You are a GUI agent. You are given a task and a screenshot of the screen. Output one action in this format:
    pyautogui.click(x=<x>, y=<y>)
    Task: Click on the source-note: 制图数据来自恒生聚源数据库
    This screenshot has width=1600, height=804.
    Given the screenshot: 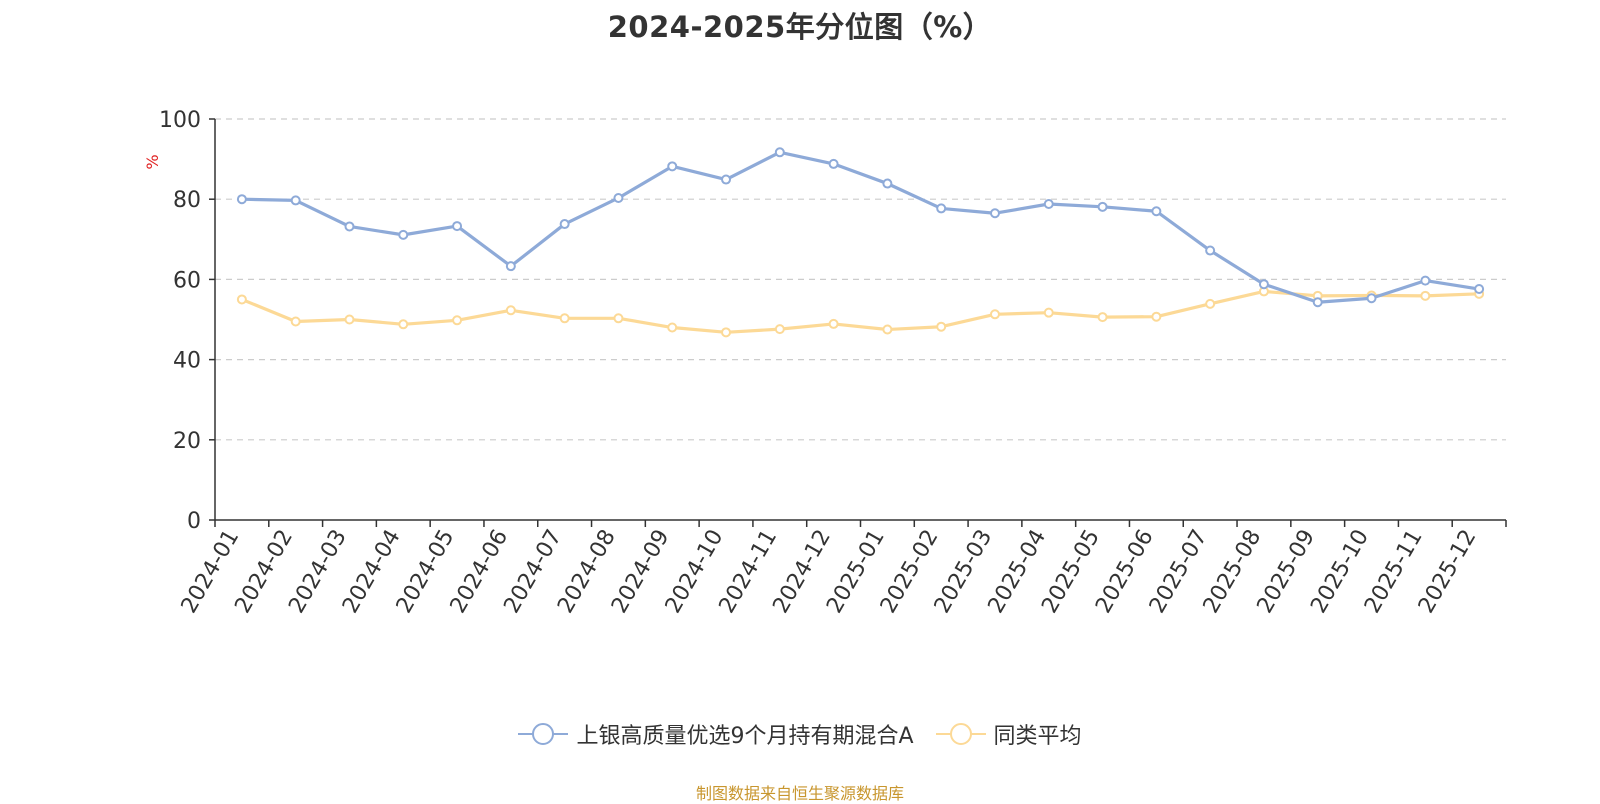 What is the action you would take?
    pyautogui.click(x=799, y=793)
    